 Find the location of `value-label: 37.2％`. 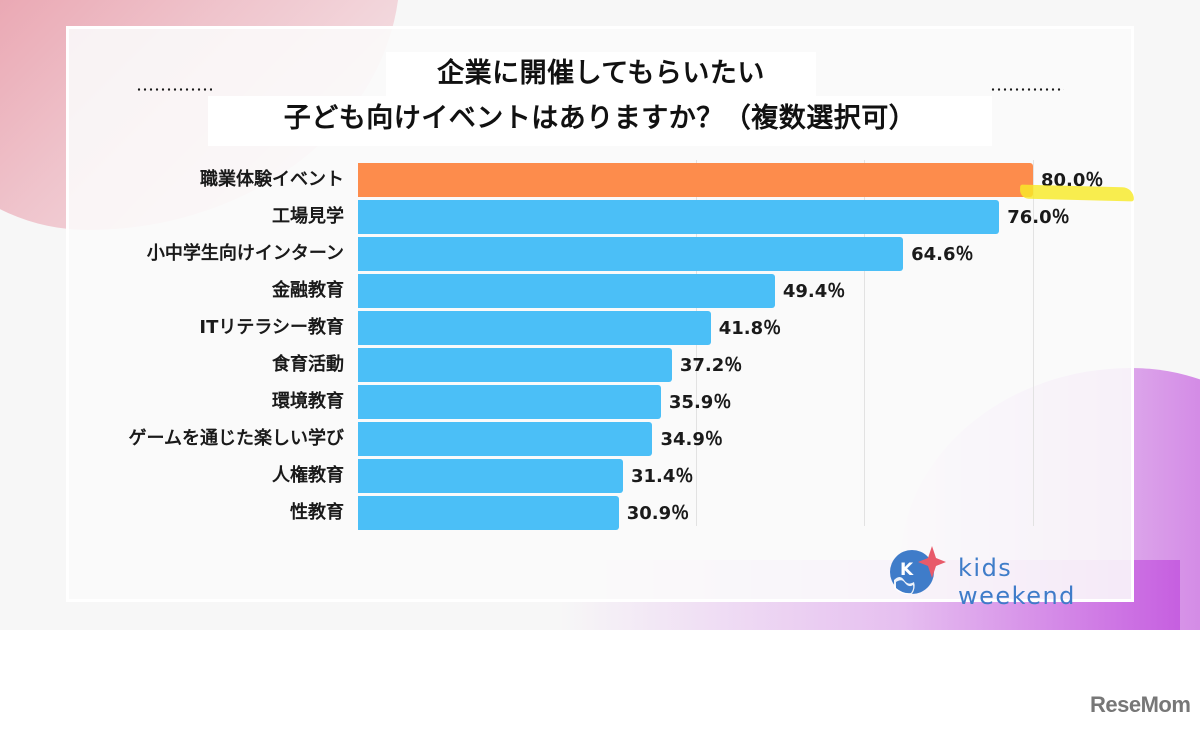

value-label: 37.2％ is located at coordinates (711, 365).